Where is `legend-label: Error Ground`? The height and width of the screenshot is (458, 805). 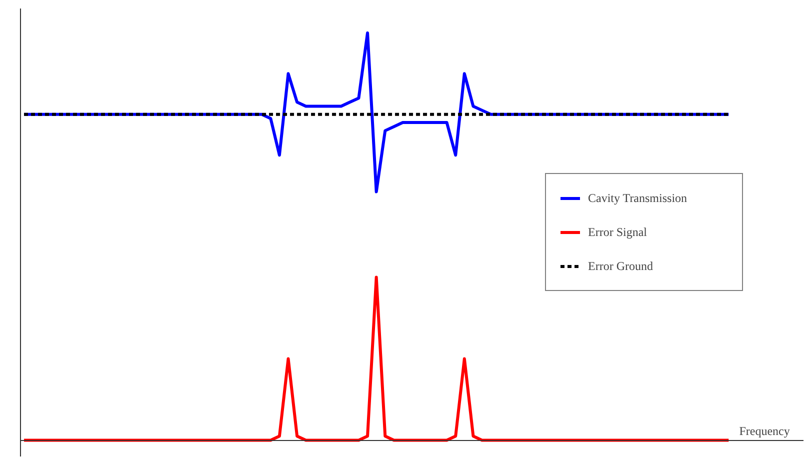
legend-label: Error Ground is located at coordinates (621, 266).